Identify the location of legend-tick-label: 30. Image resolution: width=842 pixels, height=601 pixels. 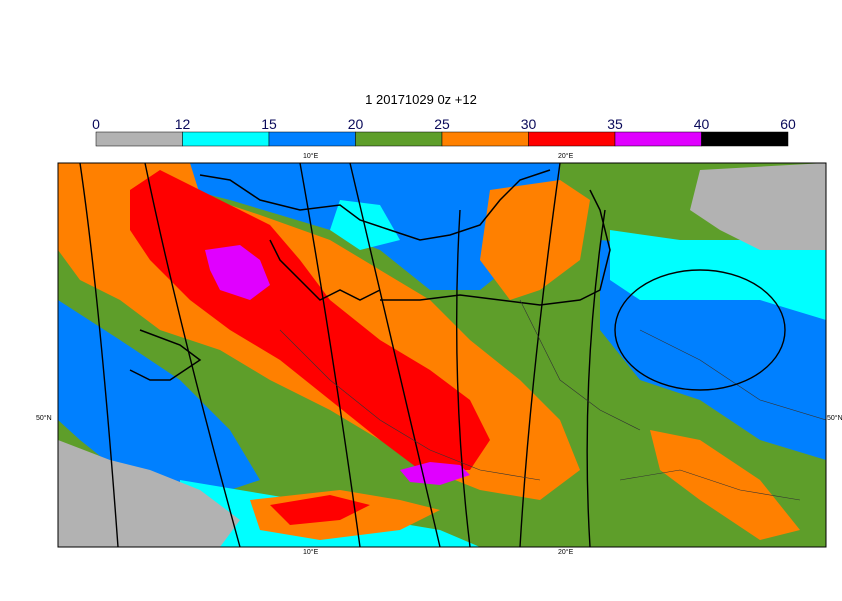
(528, 124).